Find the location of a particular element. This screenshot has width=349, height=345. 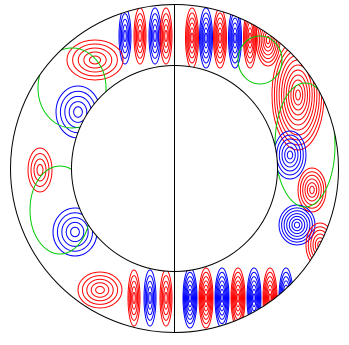

contour-cell-right-middle is located at coordinates (290, 155).